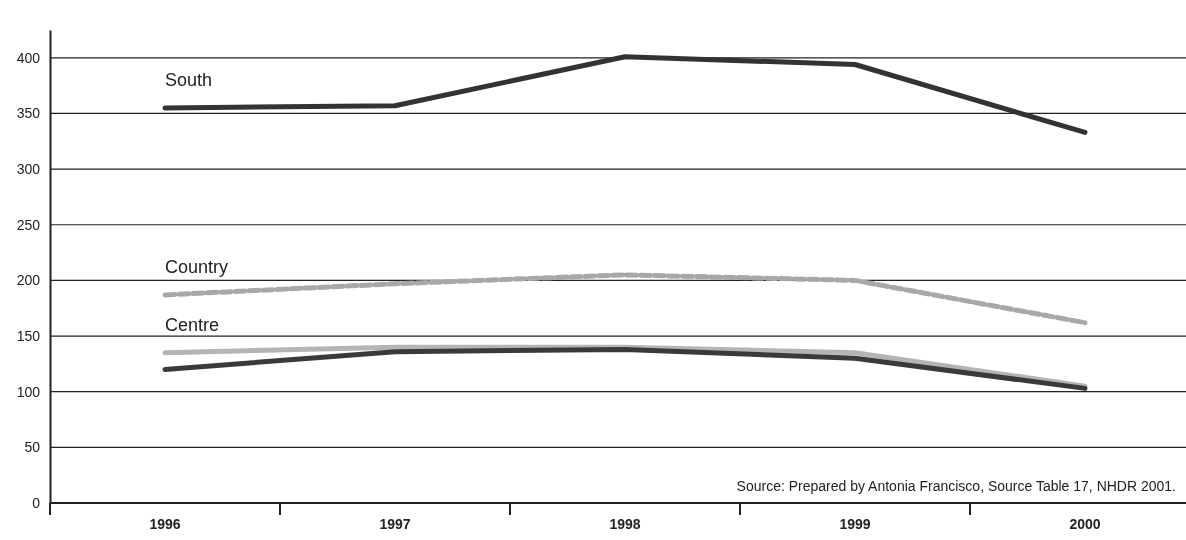 This screenshot has width=1186, height=540. What do you see at coordinates (956, 486) in the screenshot?
I see `annotation: Source: Prepared by Antonia Francisco, Source Table 17, NHDR 2001.` at bounding box center [956, 486].